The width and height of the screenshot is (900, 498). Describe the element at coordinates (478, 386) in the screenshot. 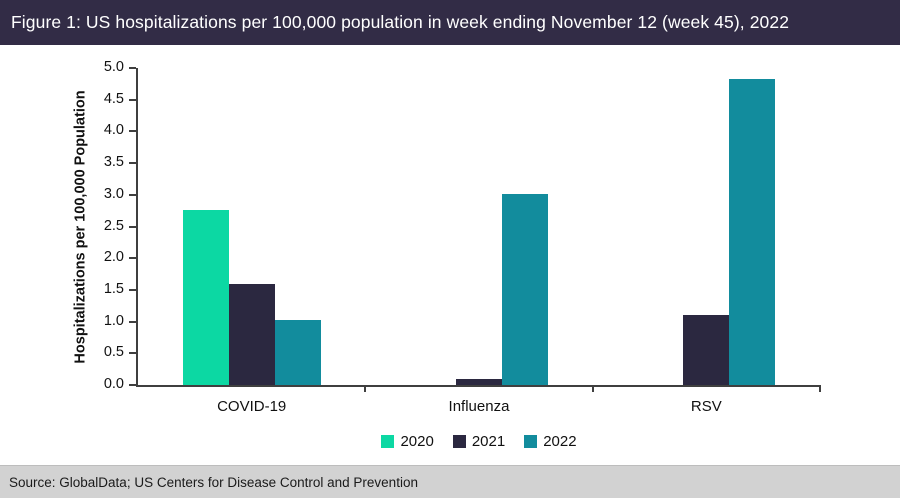

I see `x-axis-line` at that location.